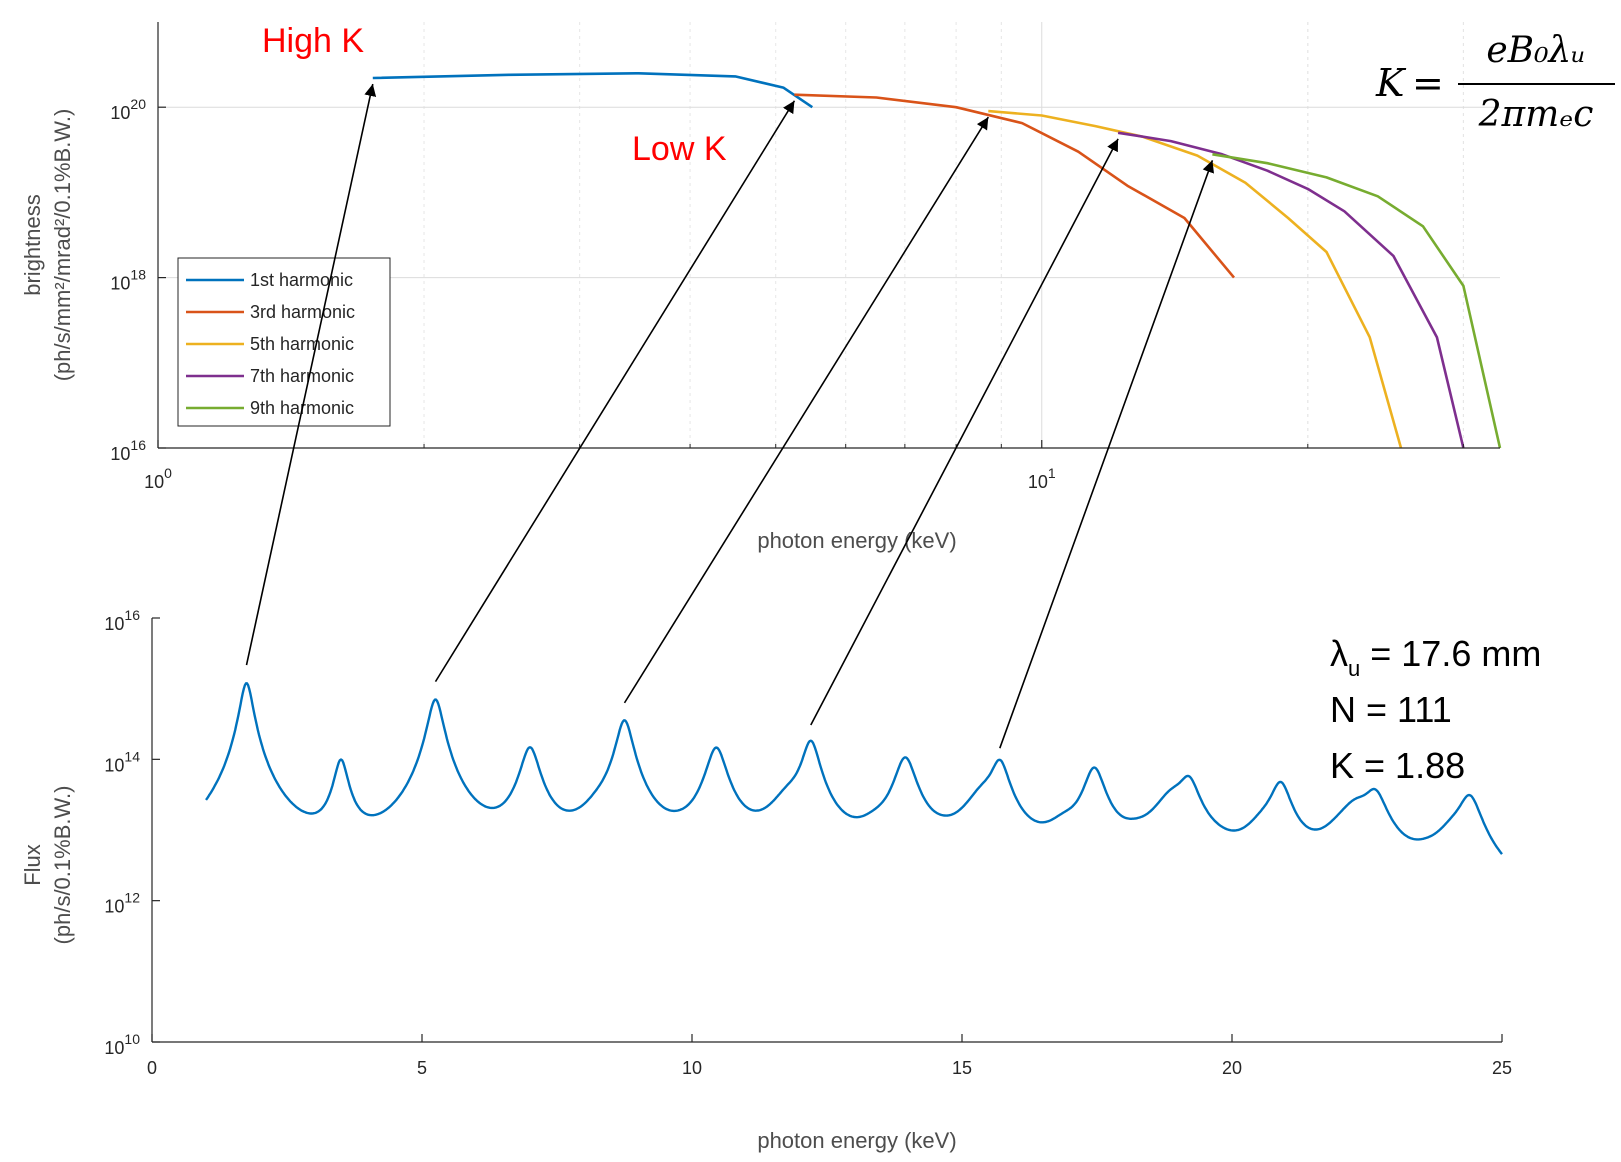  I want to click on flux-xtick-label: 0, so click(152, 1068).